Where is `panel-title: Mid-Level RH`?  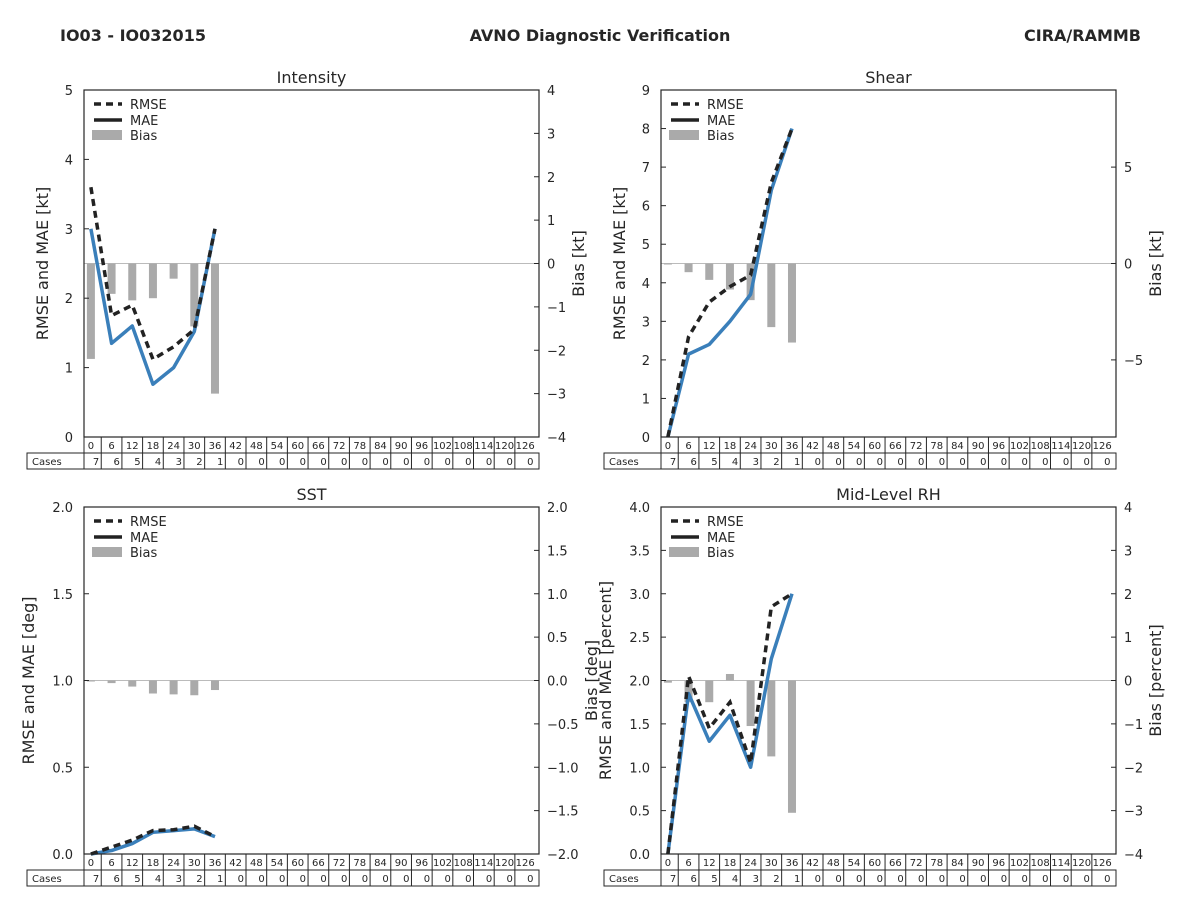
panel-title: Mid-Level RH is located at coordinates (888, 494).